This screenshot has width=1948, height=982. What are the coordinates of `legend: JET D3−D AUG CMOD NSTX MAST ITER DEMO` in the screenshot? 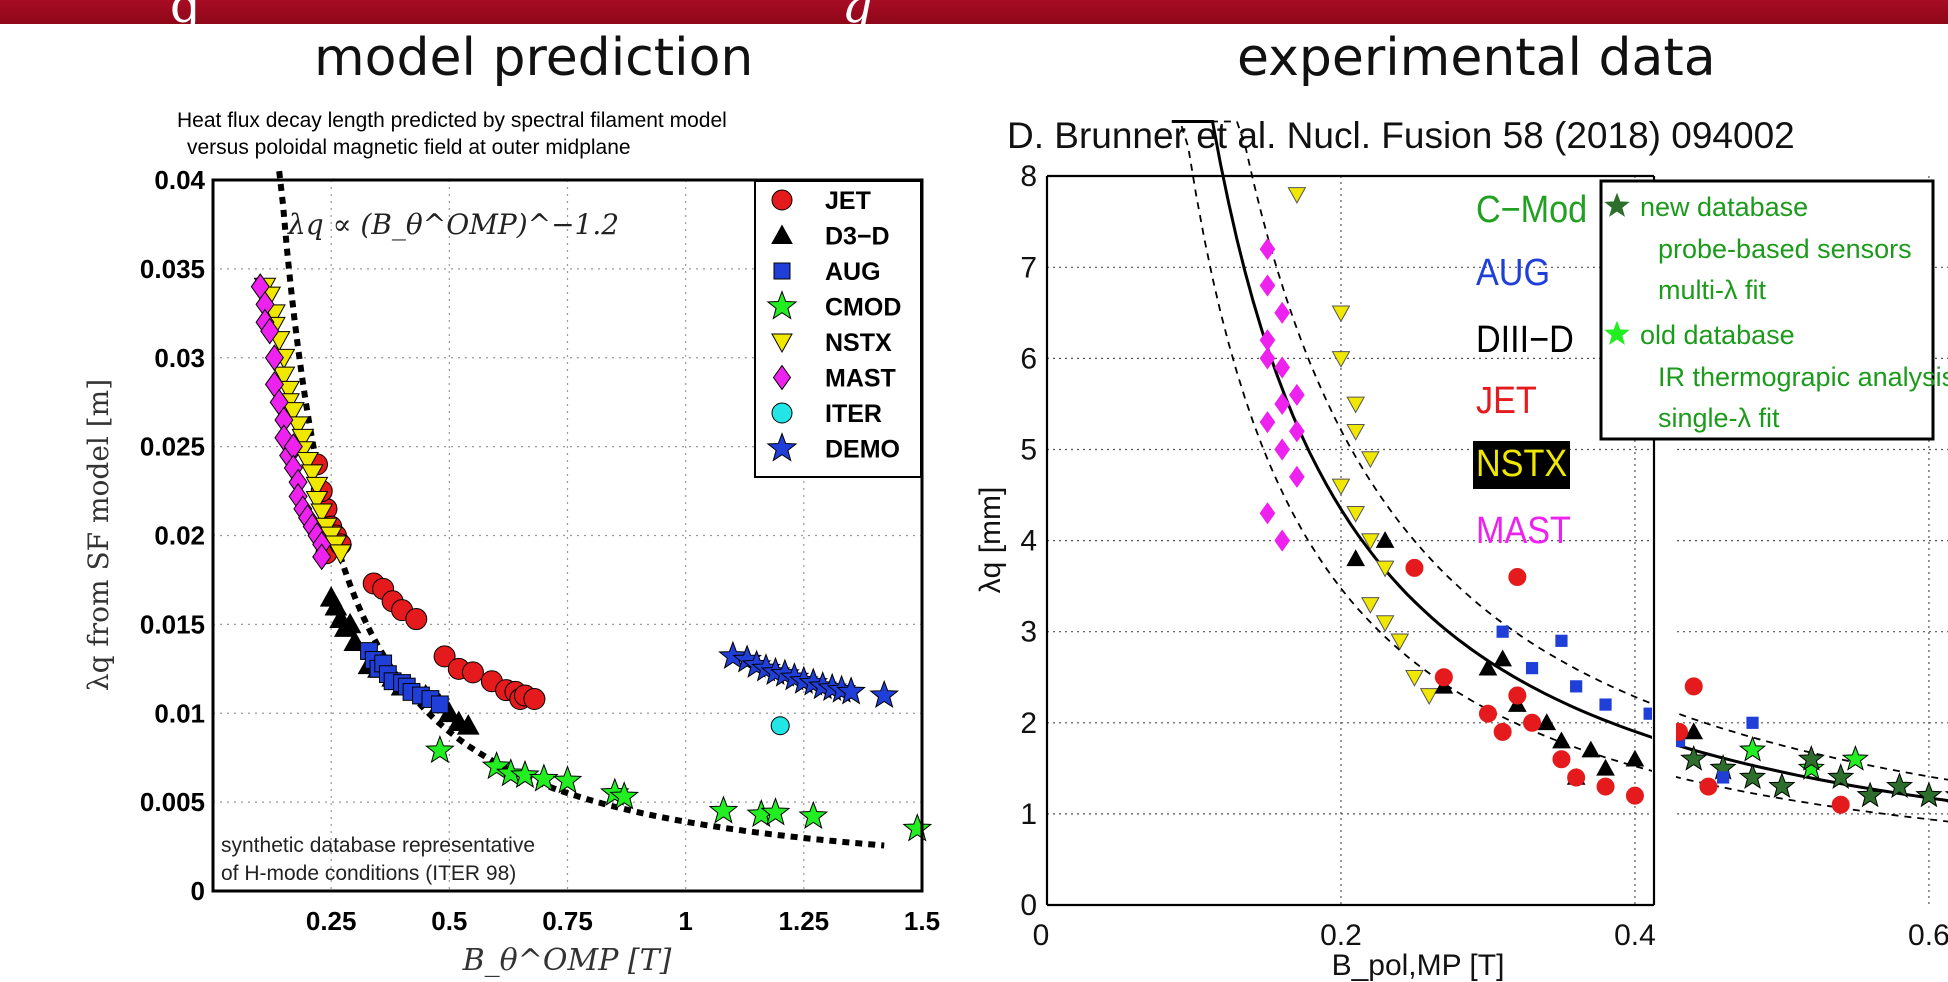 It's located at (838, 329).